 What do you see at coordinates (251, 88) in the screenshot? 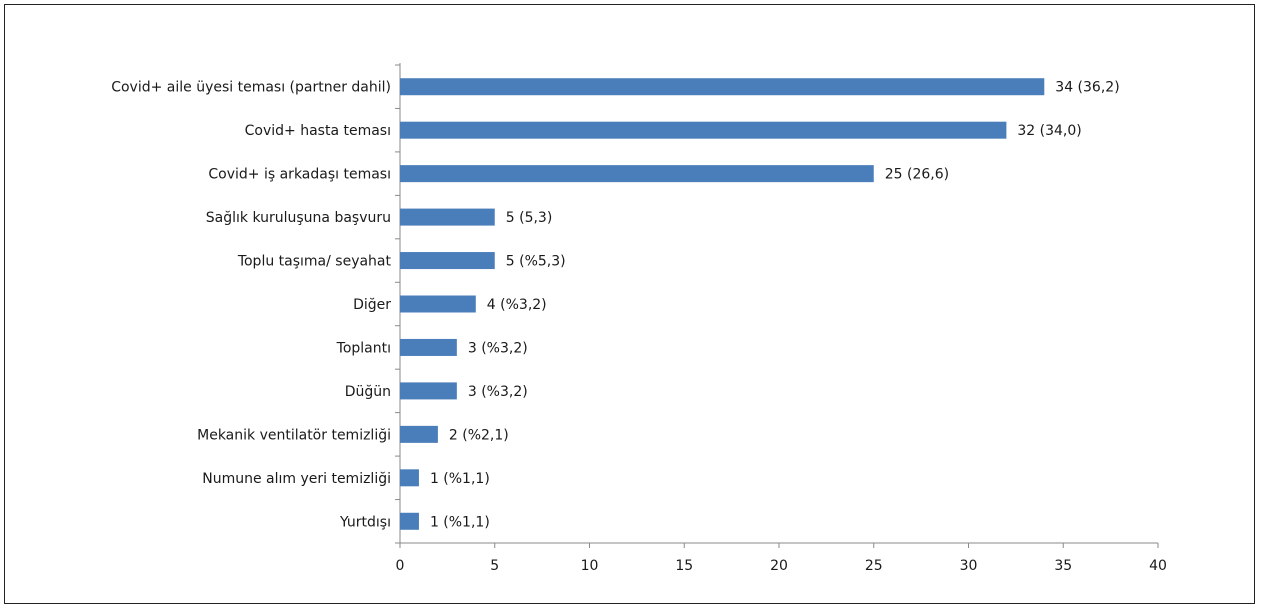
I see `category-label: Covid+ aile üyesi teması (partner dahil)` at bounding box center [251, 88].